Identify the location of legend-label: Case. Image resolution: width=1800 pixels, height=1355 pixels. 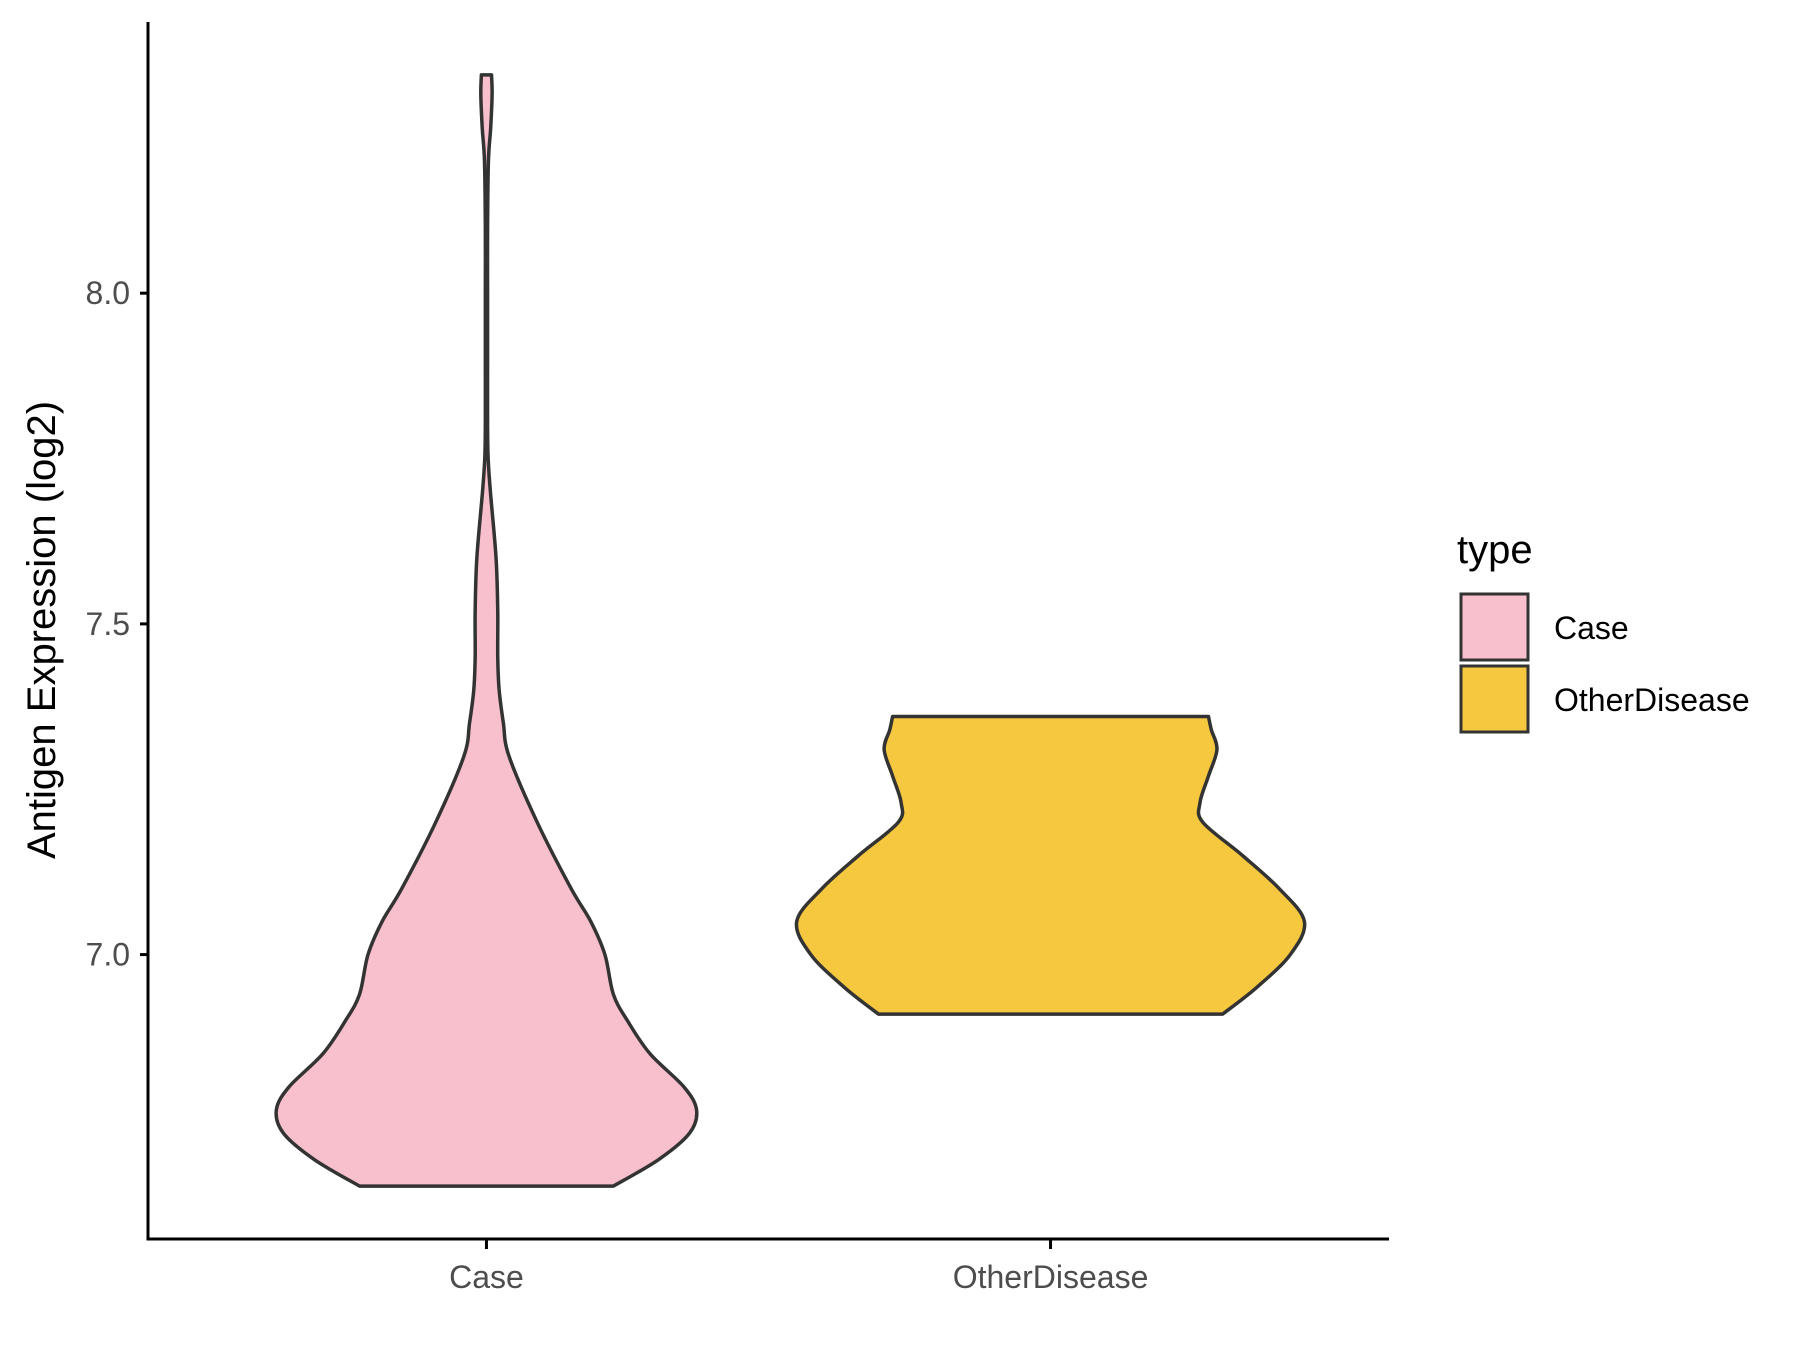
(1591, 628).